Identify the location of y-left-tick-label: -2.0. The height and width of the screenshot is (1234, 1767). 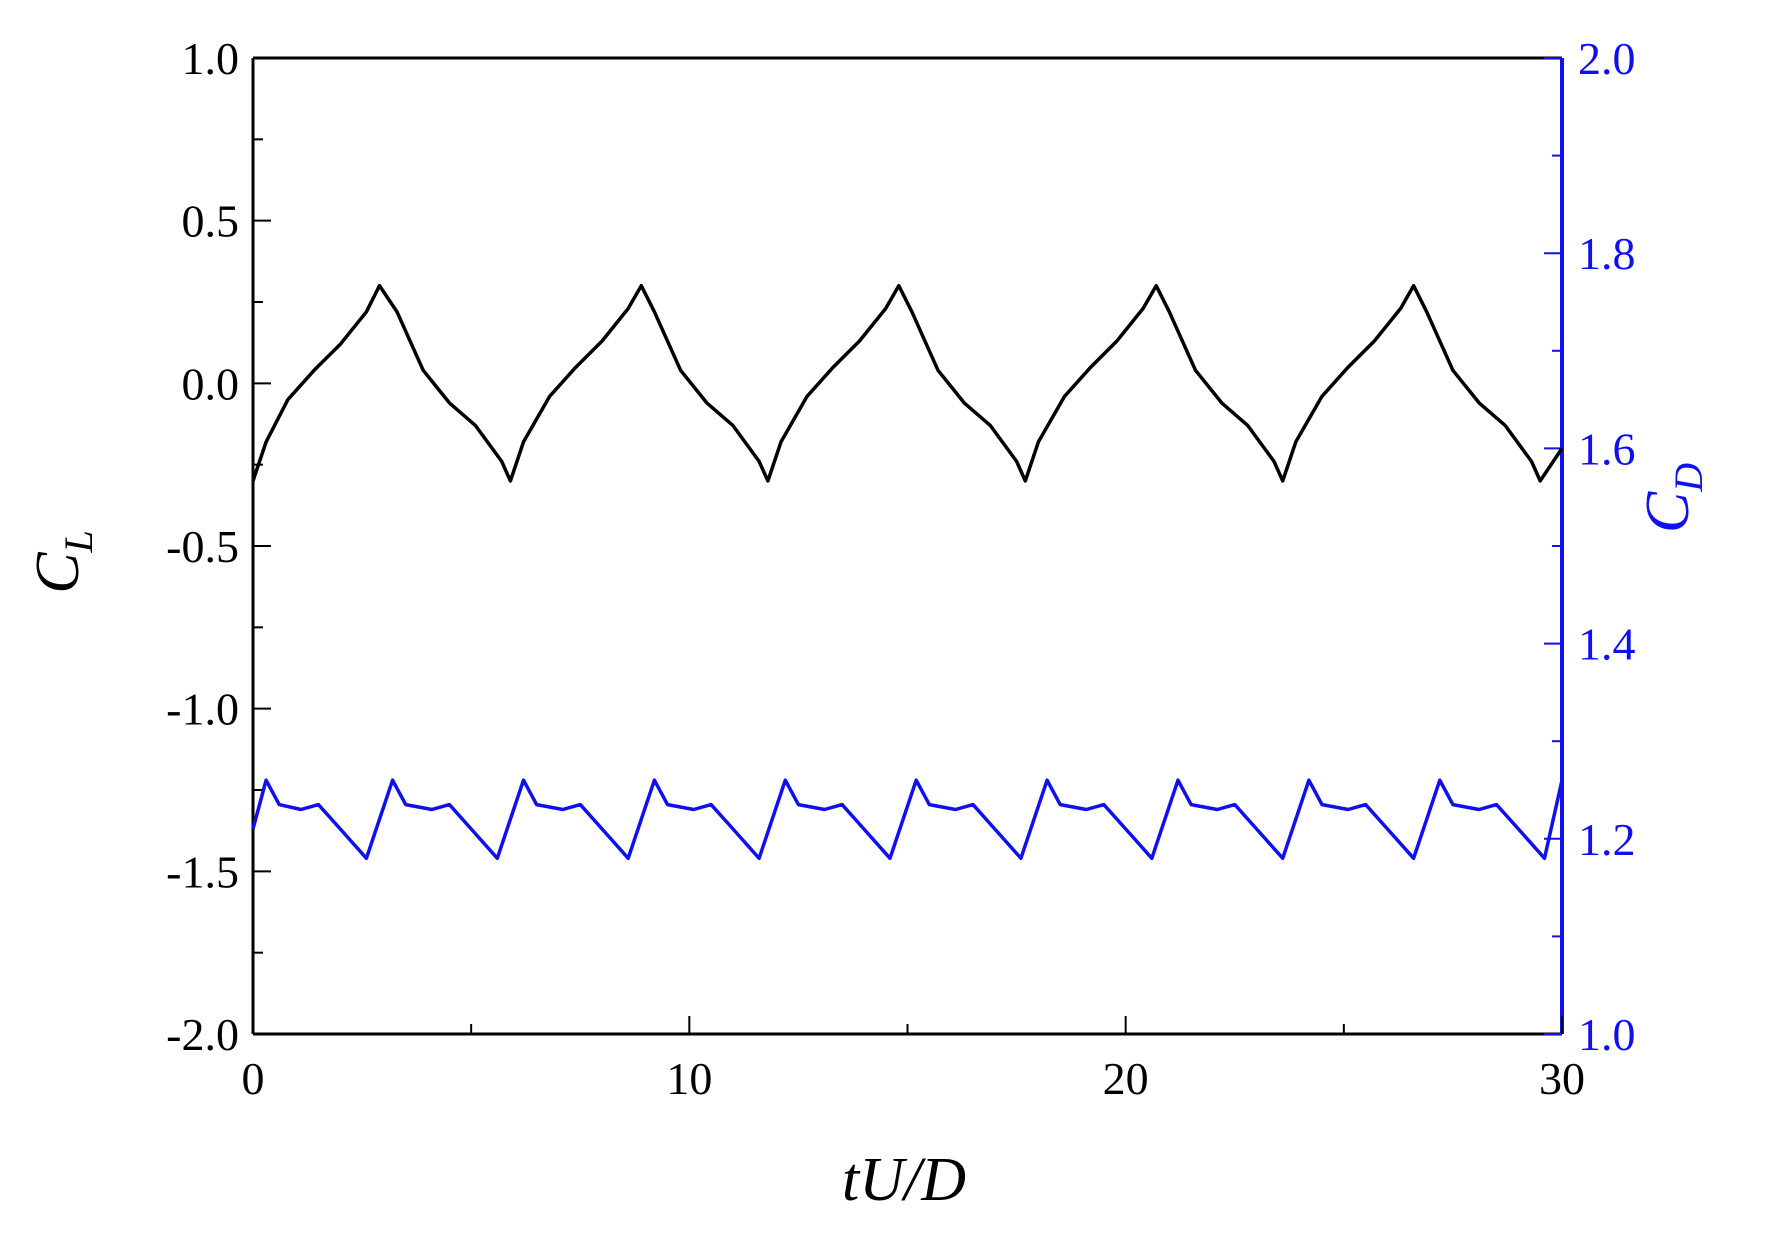
(202, 1034).